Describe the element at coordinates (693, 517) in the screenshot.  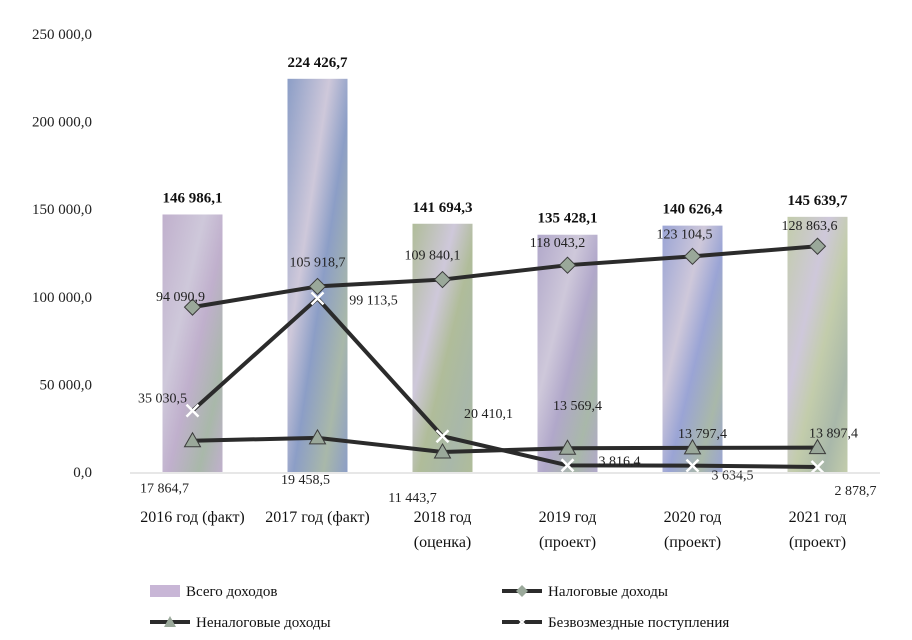
I see `category-label: 2020 год` at that location.